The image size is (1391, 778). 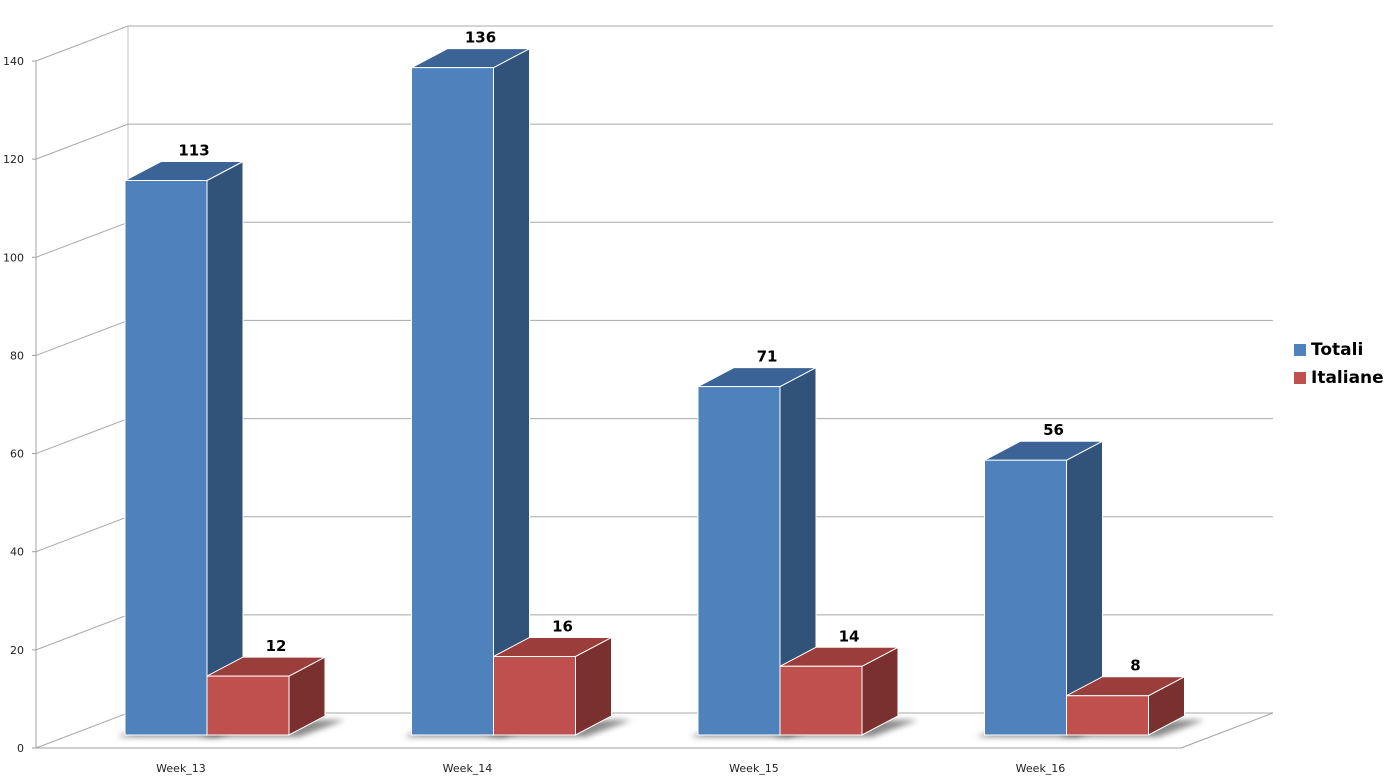 What do you see at coordinates (849, 636) in the screenshot?
I see `data-label-italiane: 14` at bounding box center [849, 636].